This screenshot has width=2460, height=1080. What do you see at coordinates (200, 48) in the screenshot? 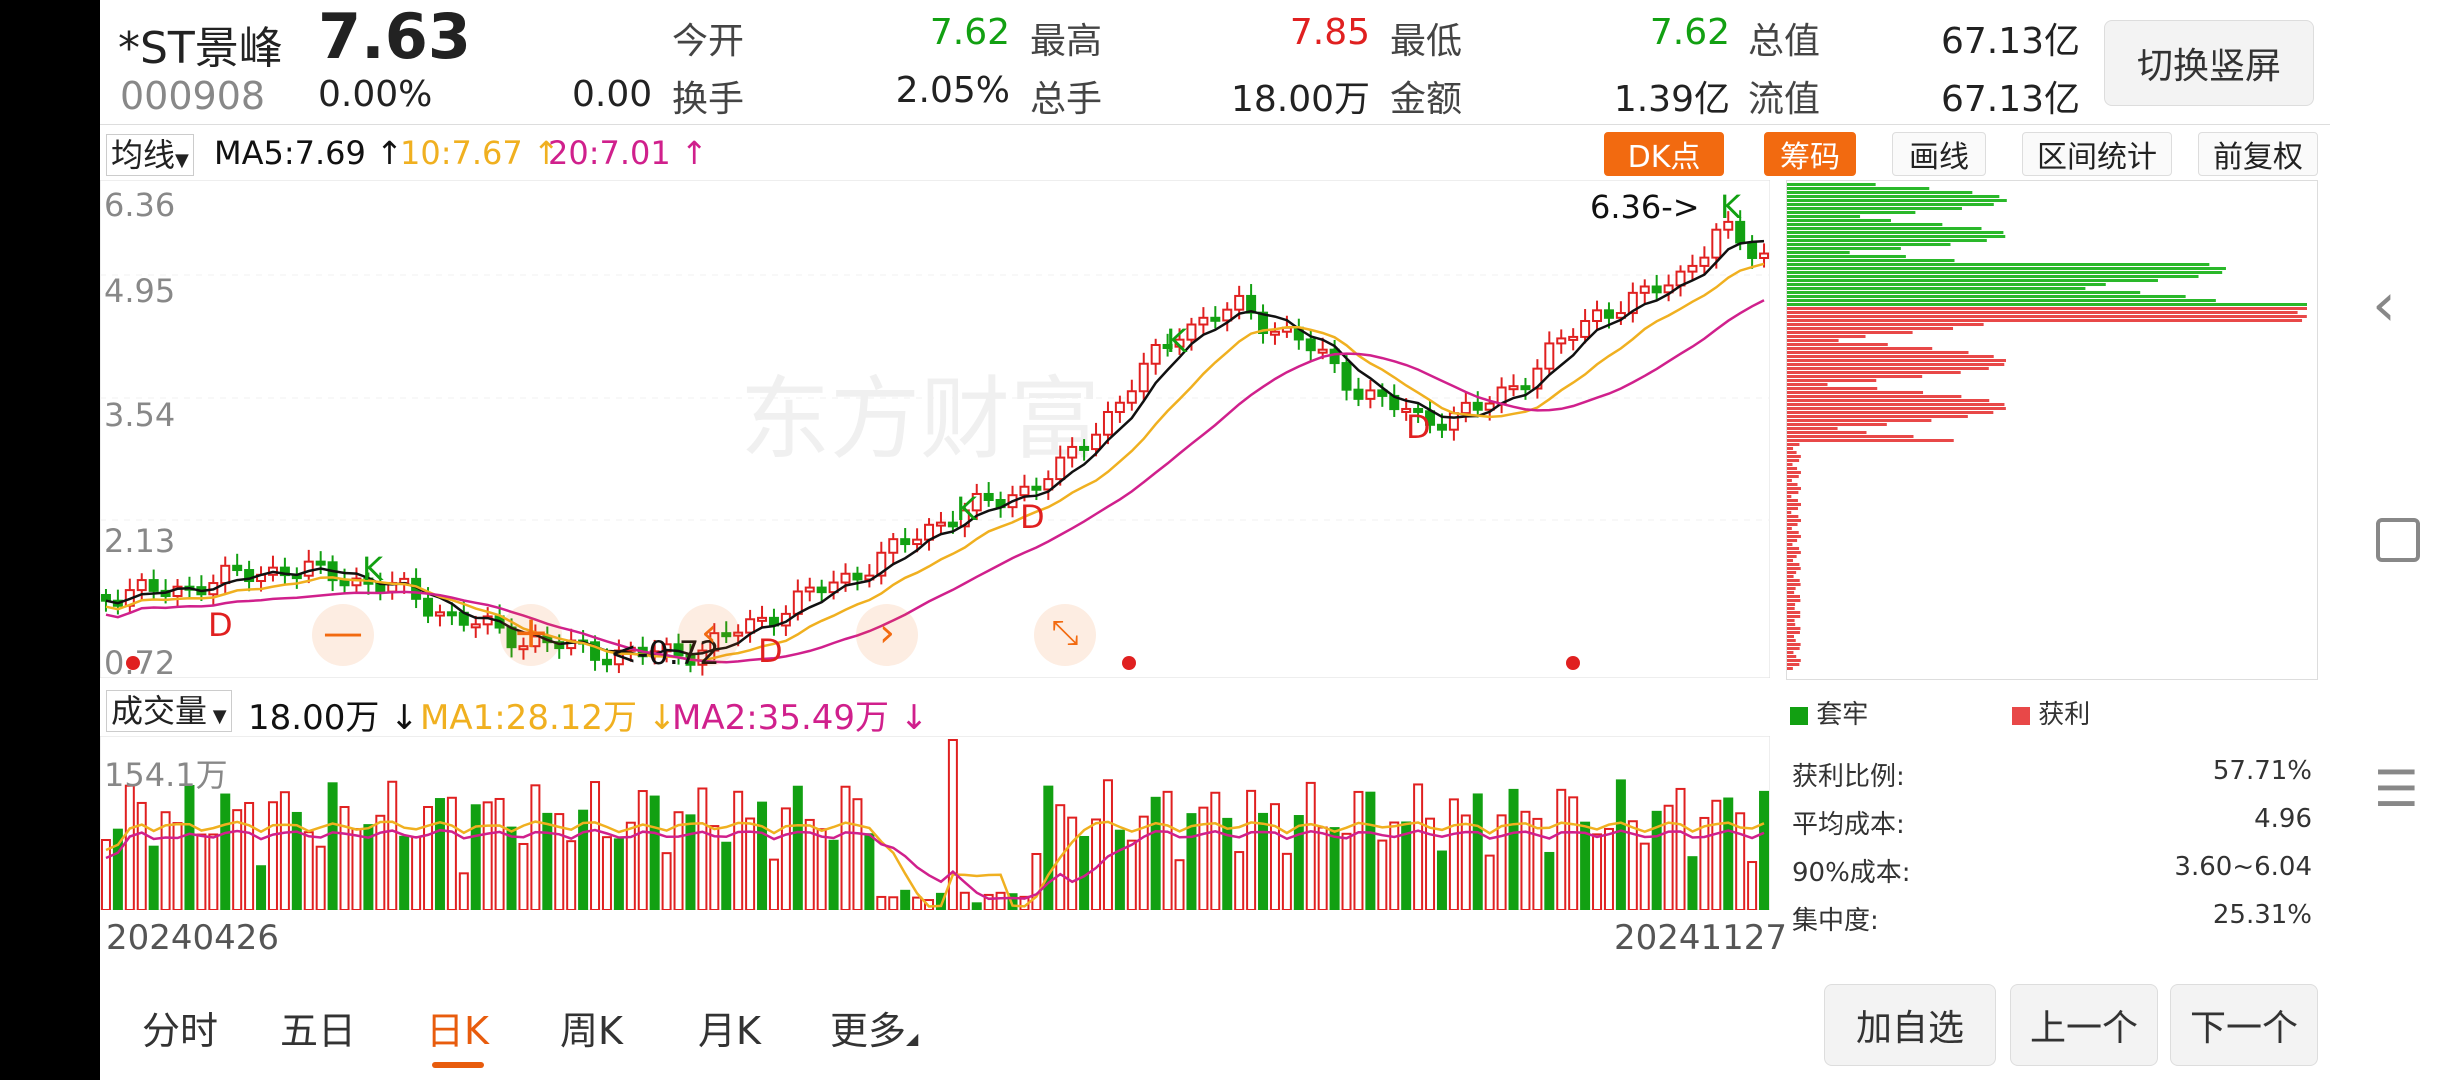
I see `stock-name: *ST景峰` at bounding box center [200, 48].